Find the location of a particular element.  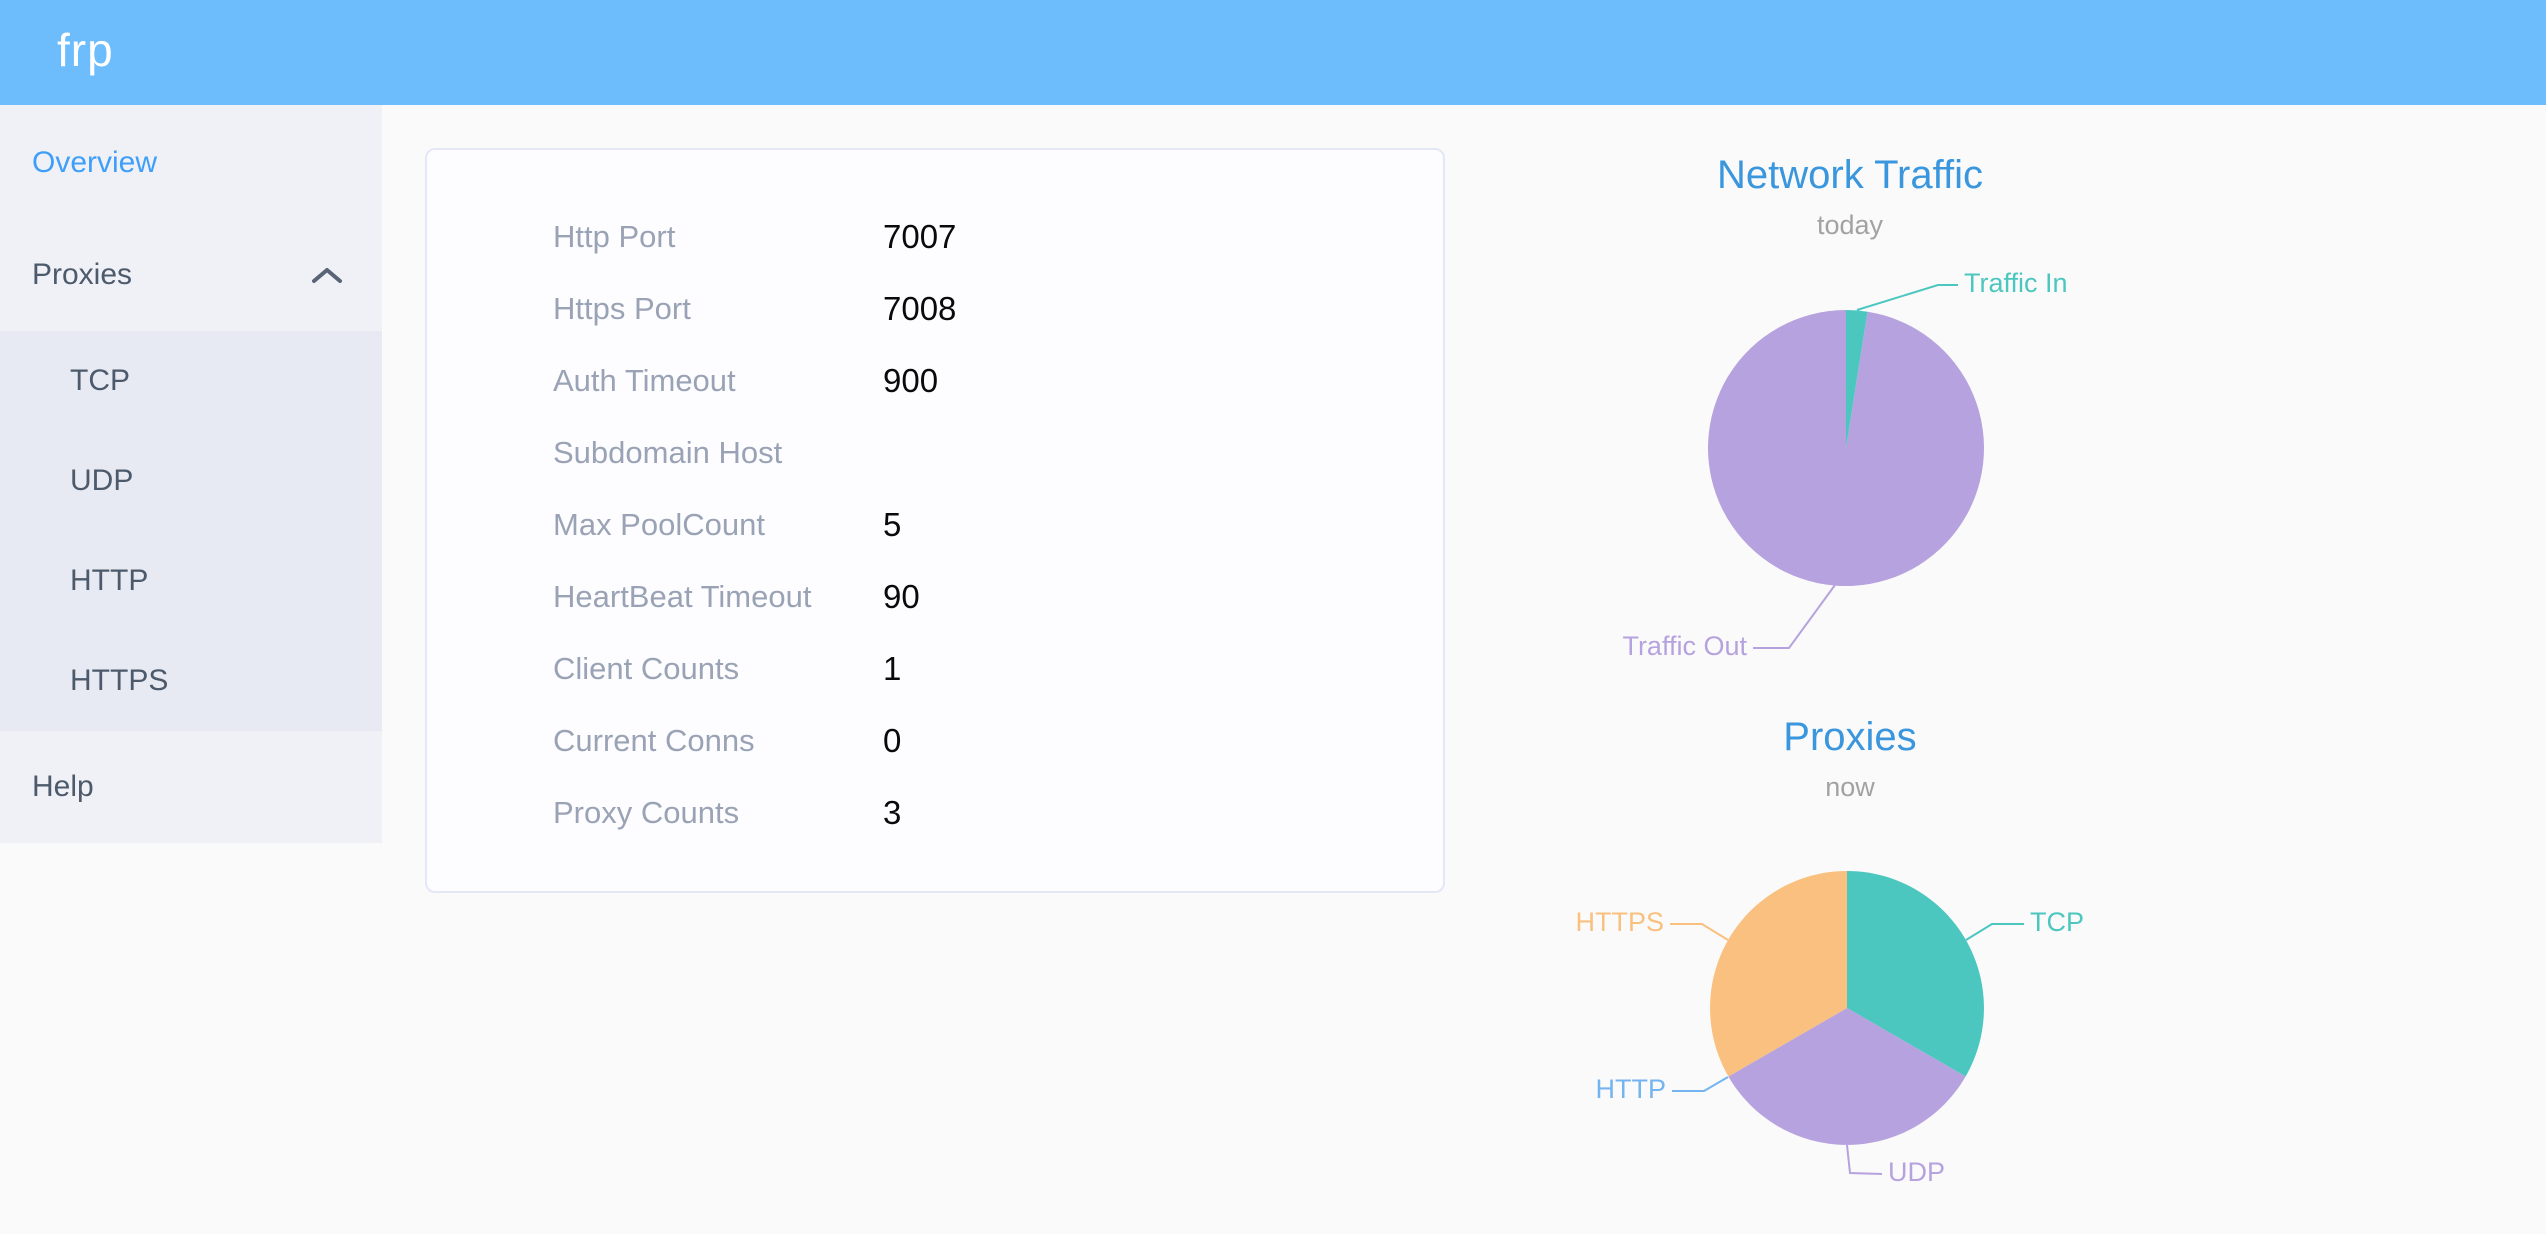

proxies-pie-chart: TCP UDP HTTP HTTPS is located at coordinates (1829, 1029).